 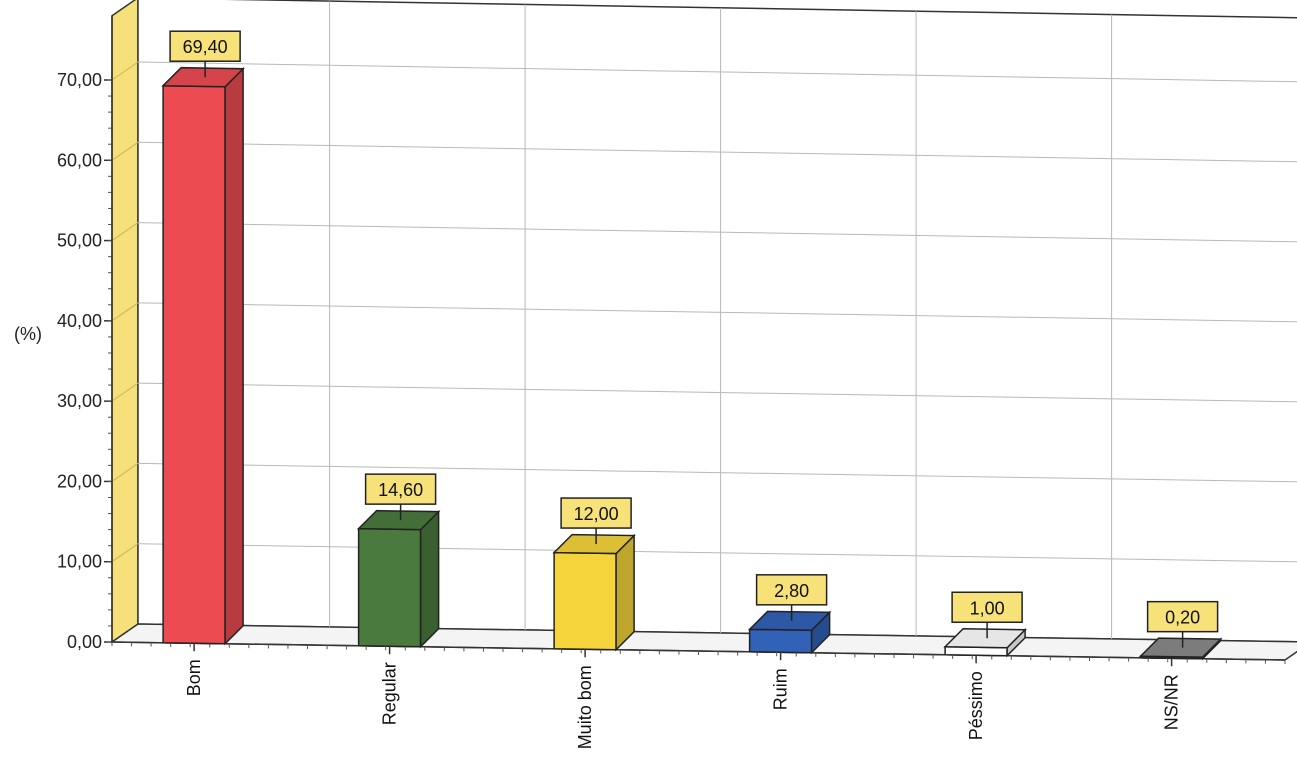 I want to click on y-tick-label: 30,00, so click(x=79, y=401).